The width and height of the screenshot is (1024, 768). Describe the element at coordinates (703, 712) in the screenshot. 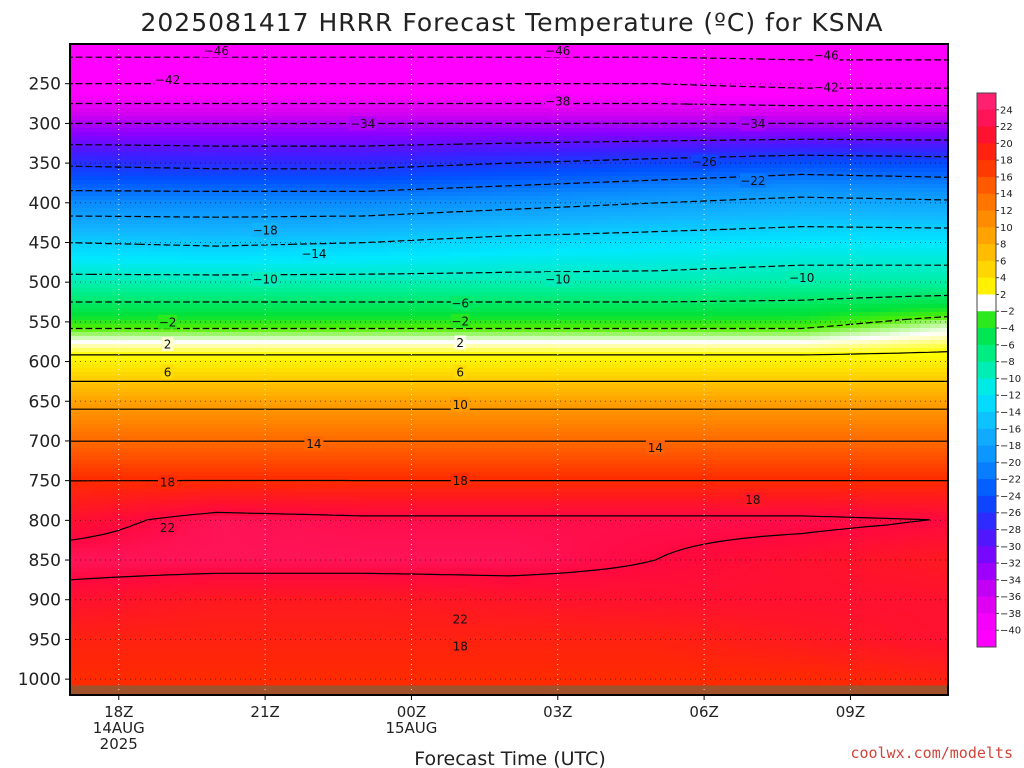

I see `x-tick-label: 06Z` at that location.